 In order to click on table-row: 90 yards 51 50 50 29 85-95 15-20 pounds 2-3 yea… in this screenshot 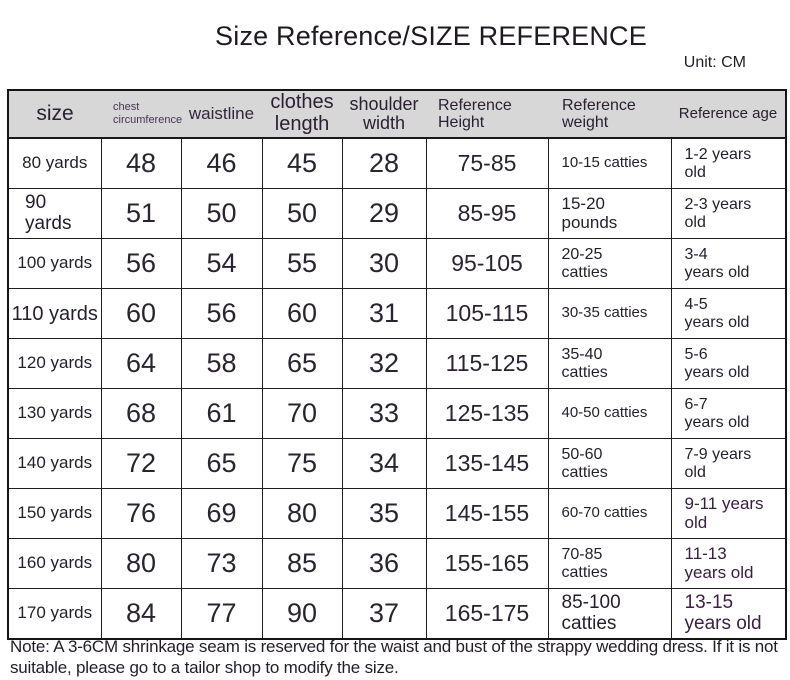, I will do `click(397, 213)`.